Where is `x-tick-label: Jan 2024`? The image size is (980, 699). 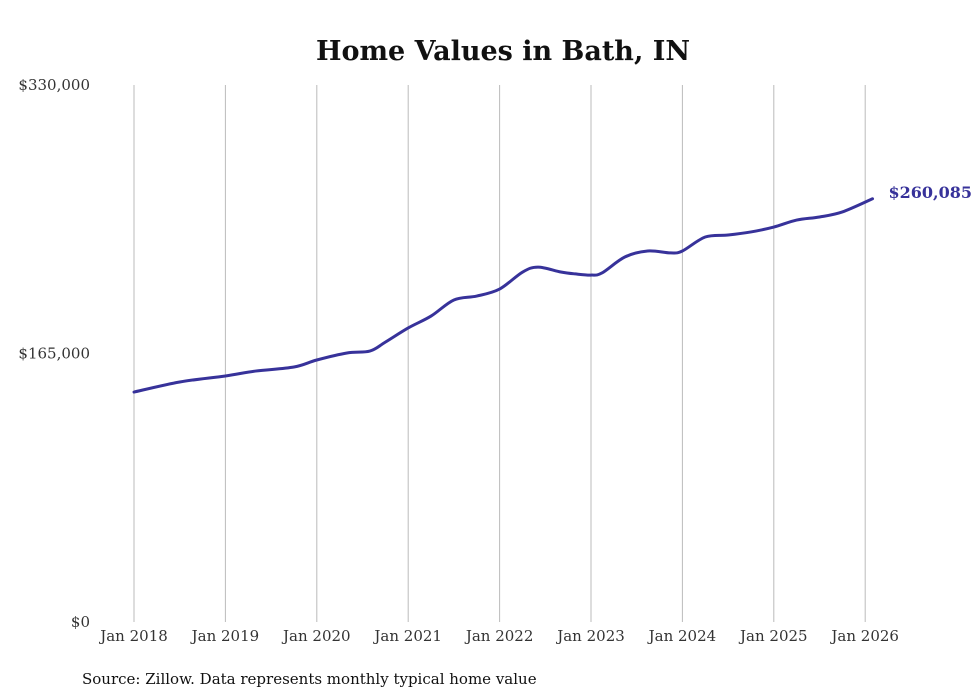
x-tick-label: Jan 2024 is located at coordinates (682, 636).